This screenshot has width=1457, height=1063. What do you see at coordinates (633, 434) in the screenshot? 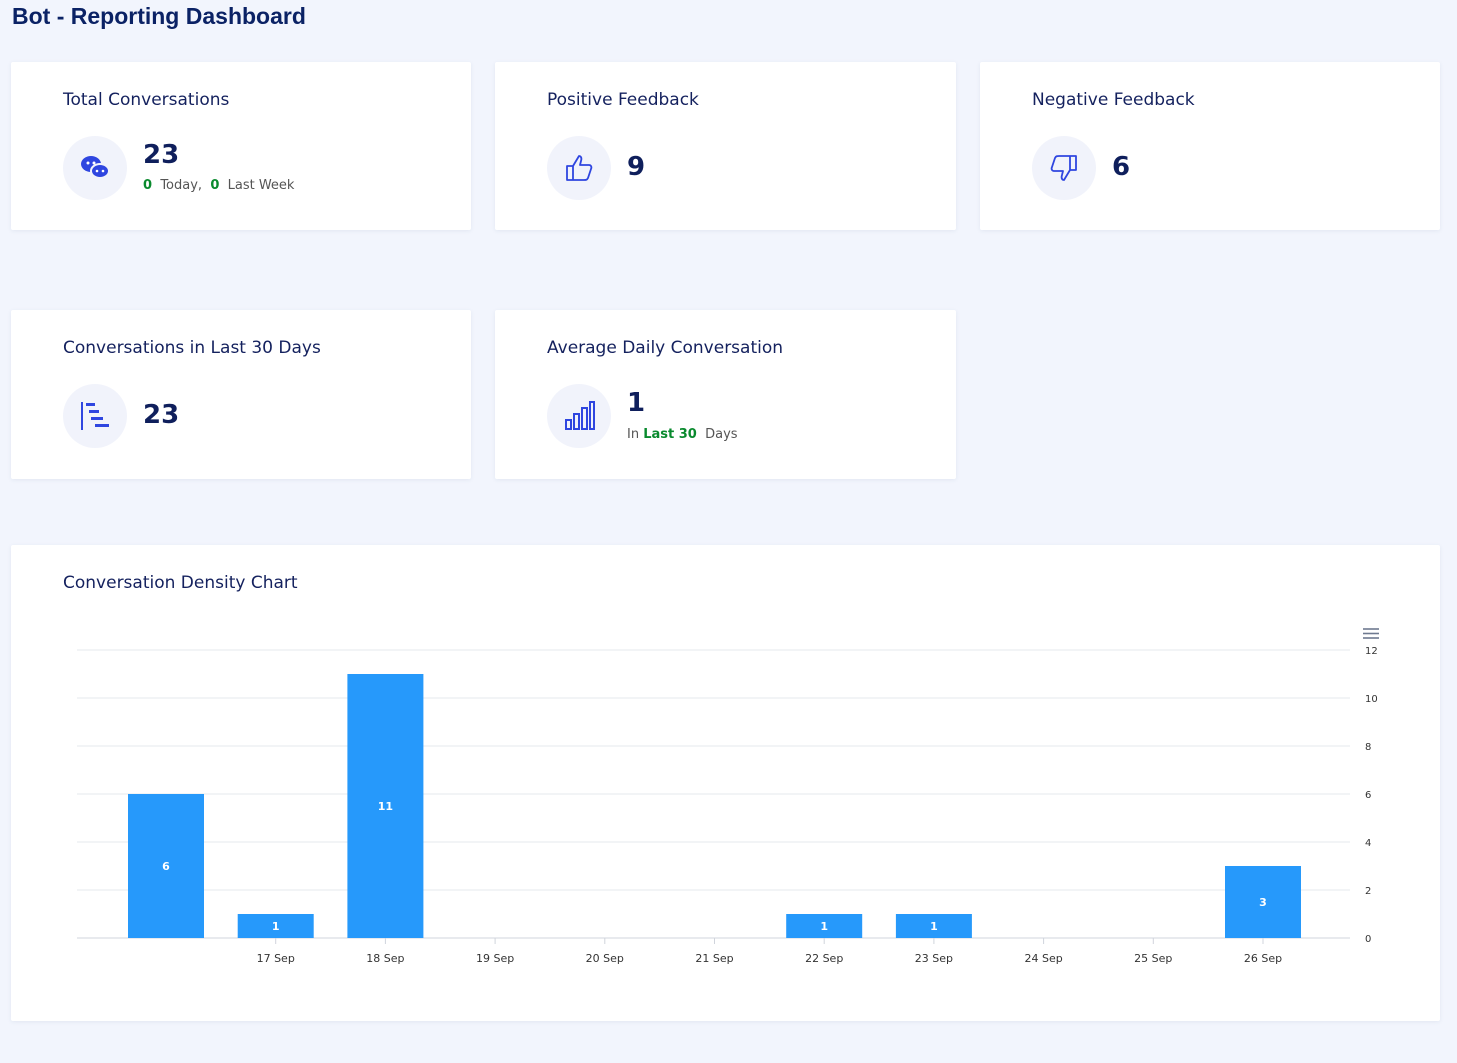
I see `prefix: In` at bounding box center [633, 434].